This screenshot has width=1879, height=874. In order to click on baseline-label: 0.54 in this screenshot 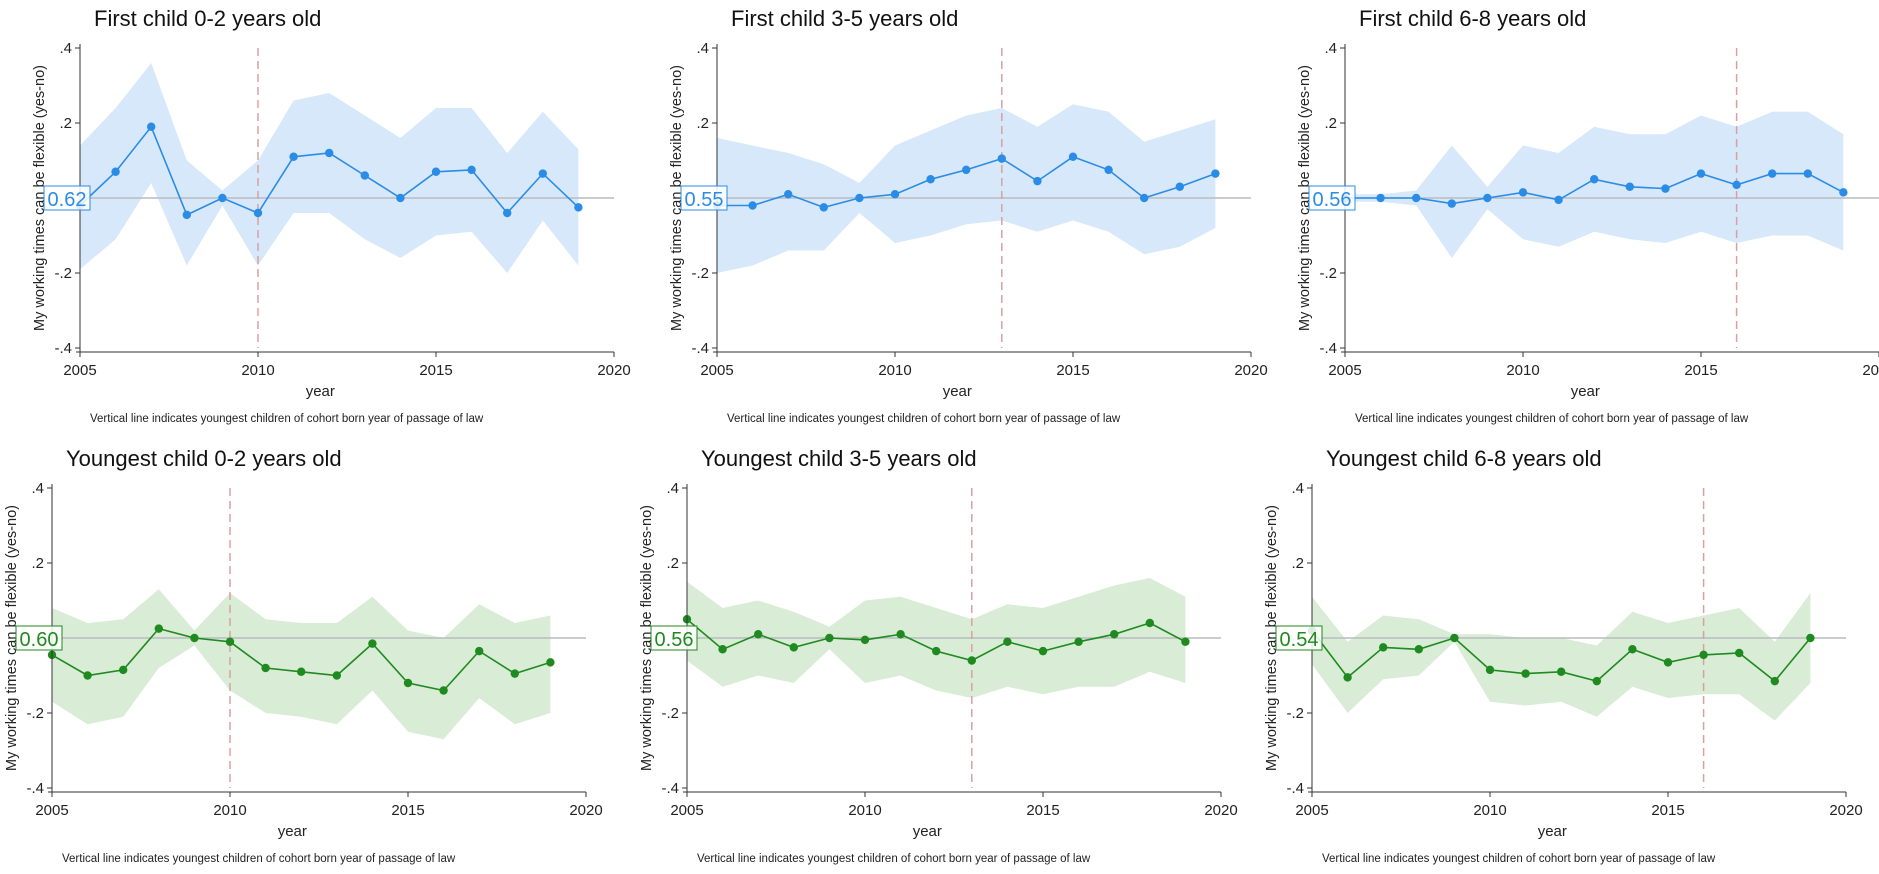, I will do `click(1299, 640)`.